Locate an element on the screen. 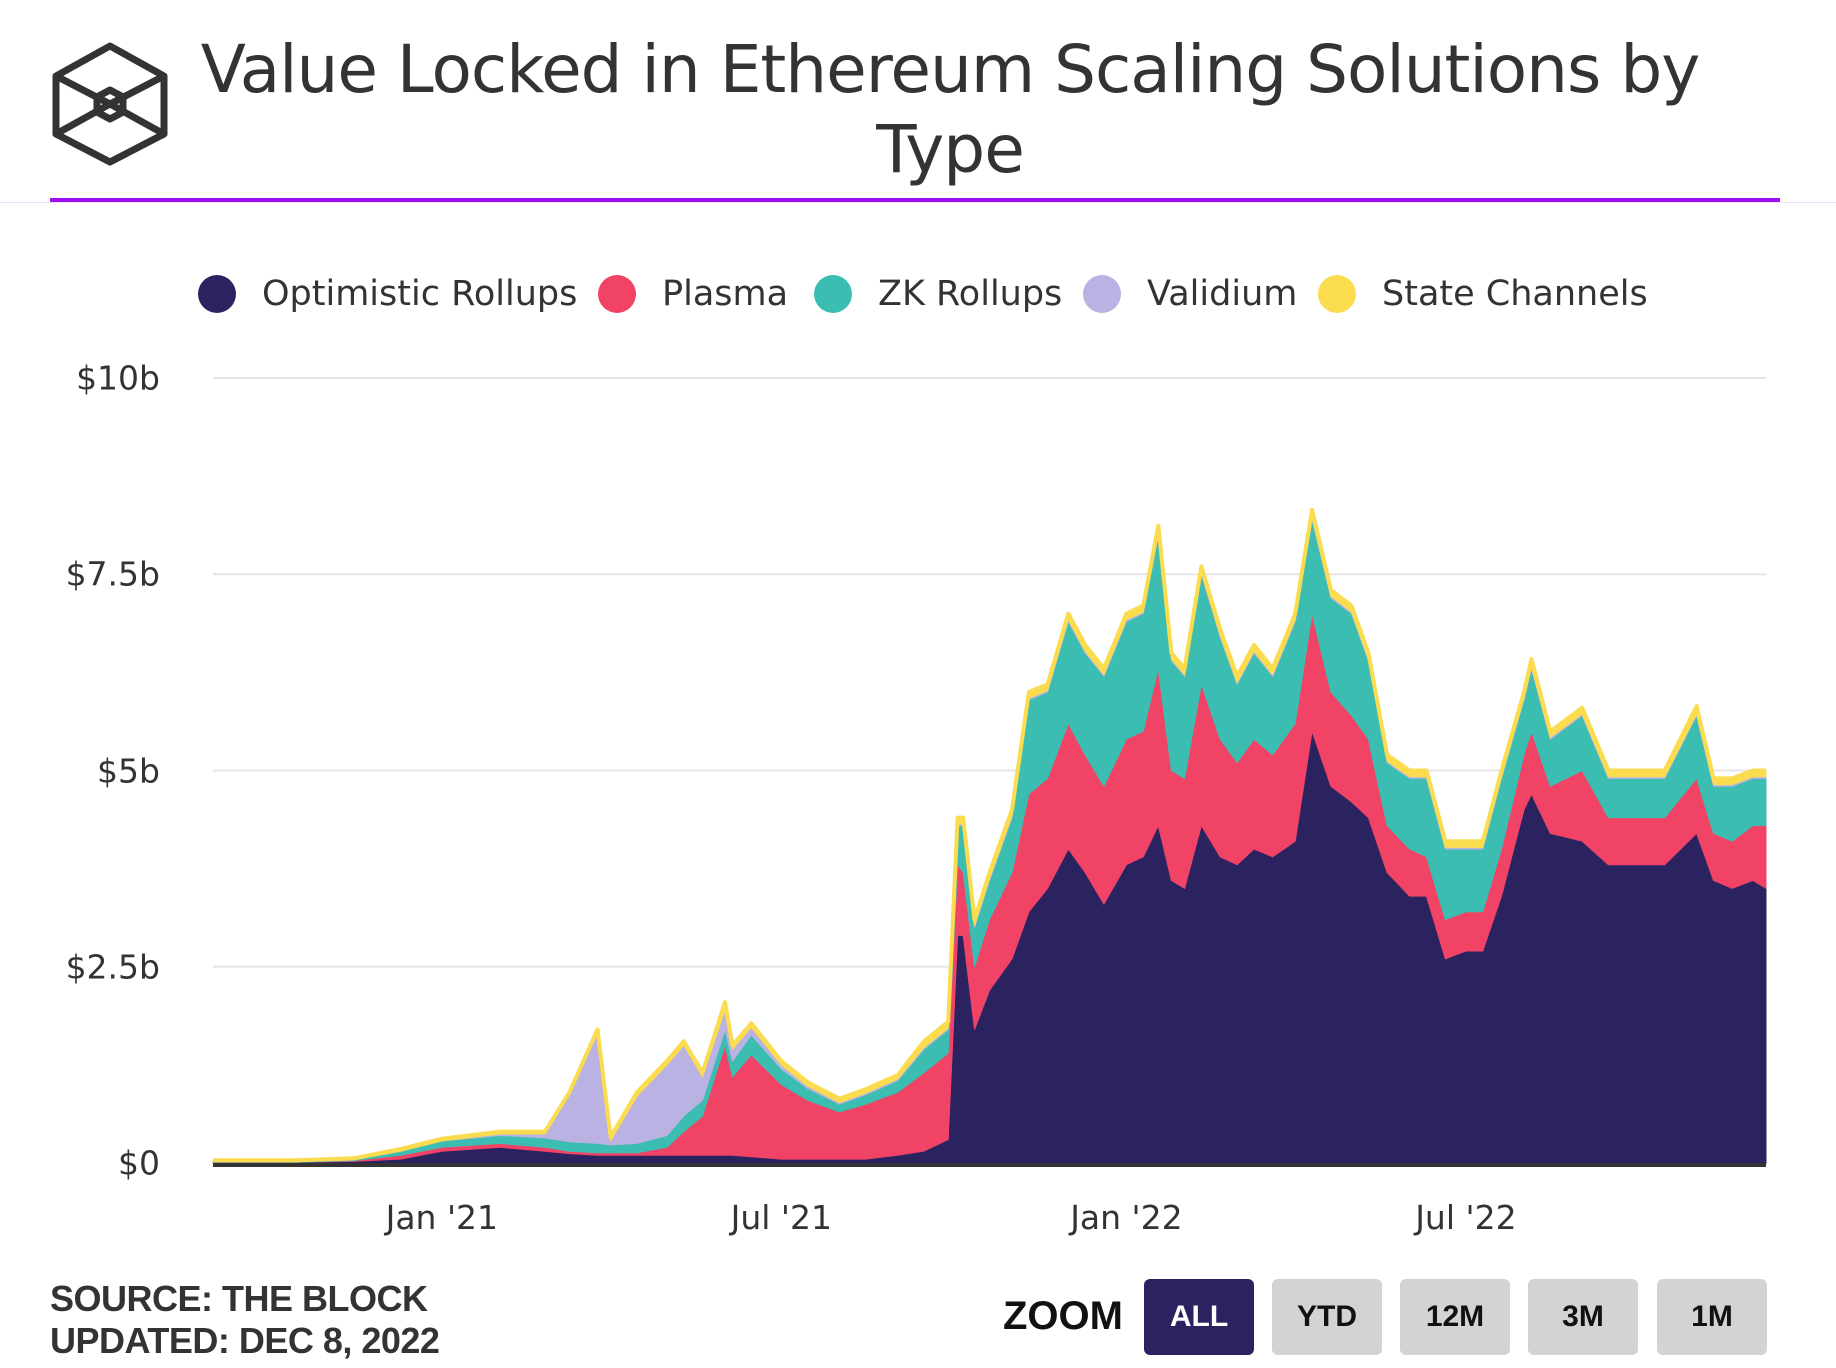 The width and height of the screenshot is (1836, 1368). the-block-logo-icon is located at coordinates (110, 104).